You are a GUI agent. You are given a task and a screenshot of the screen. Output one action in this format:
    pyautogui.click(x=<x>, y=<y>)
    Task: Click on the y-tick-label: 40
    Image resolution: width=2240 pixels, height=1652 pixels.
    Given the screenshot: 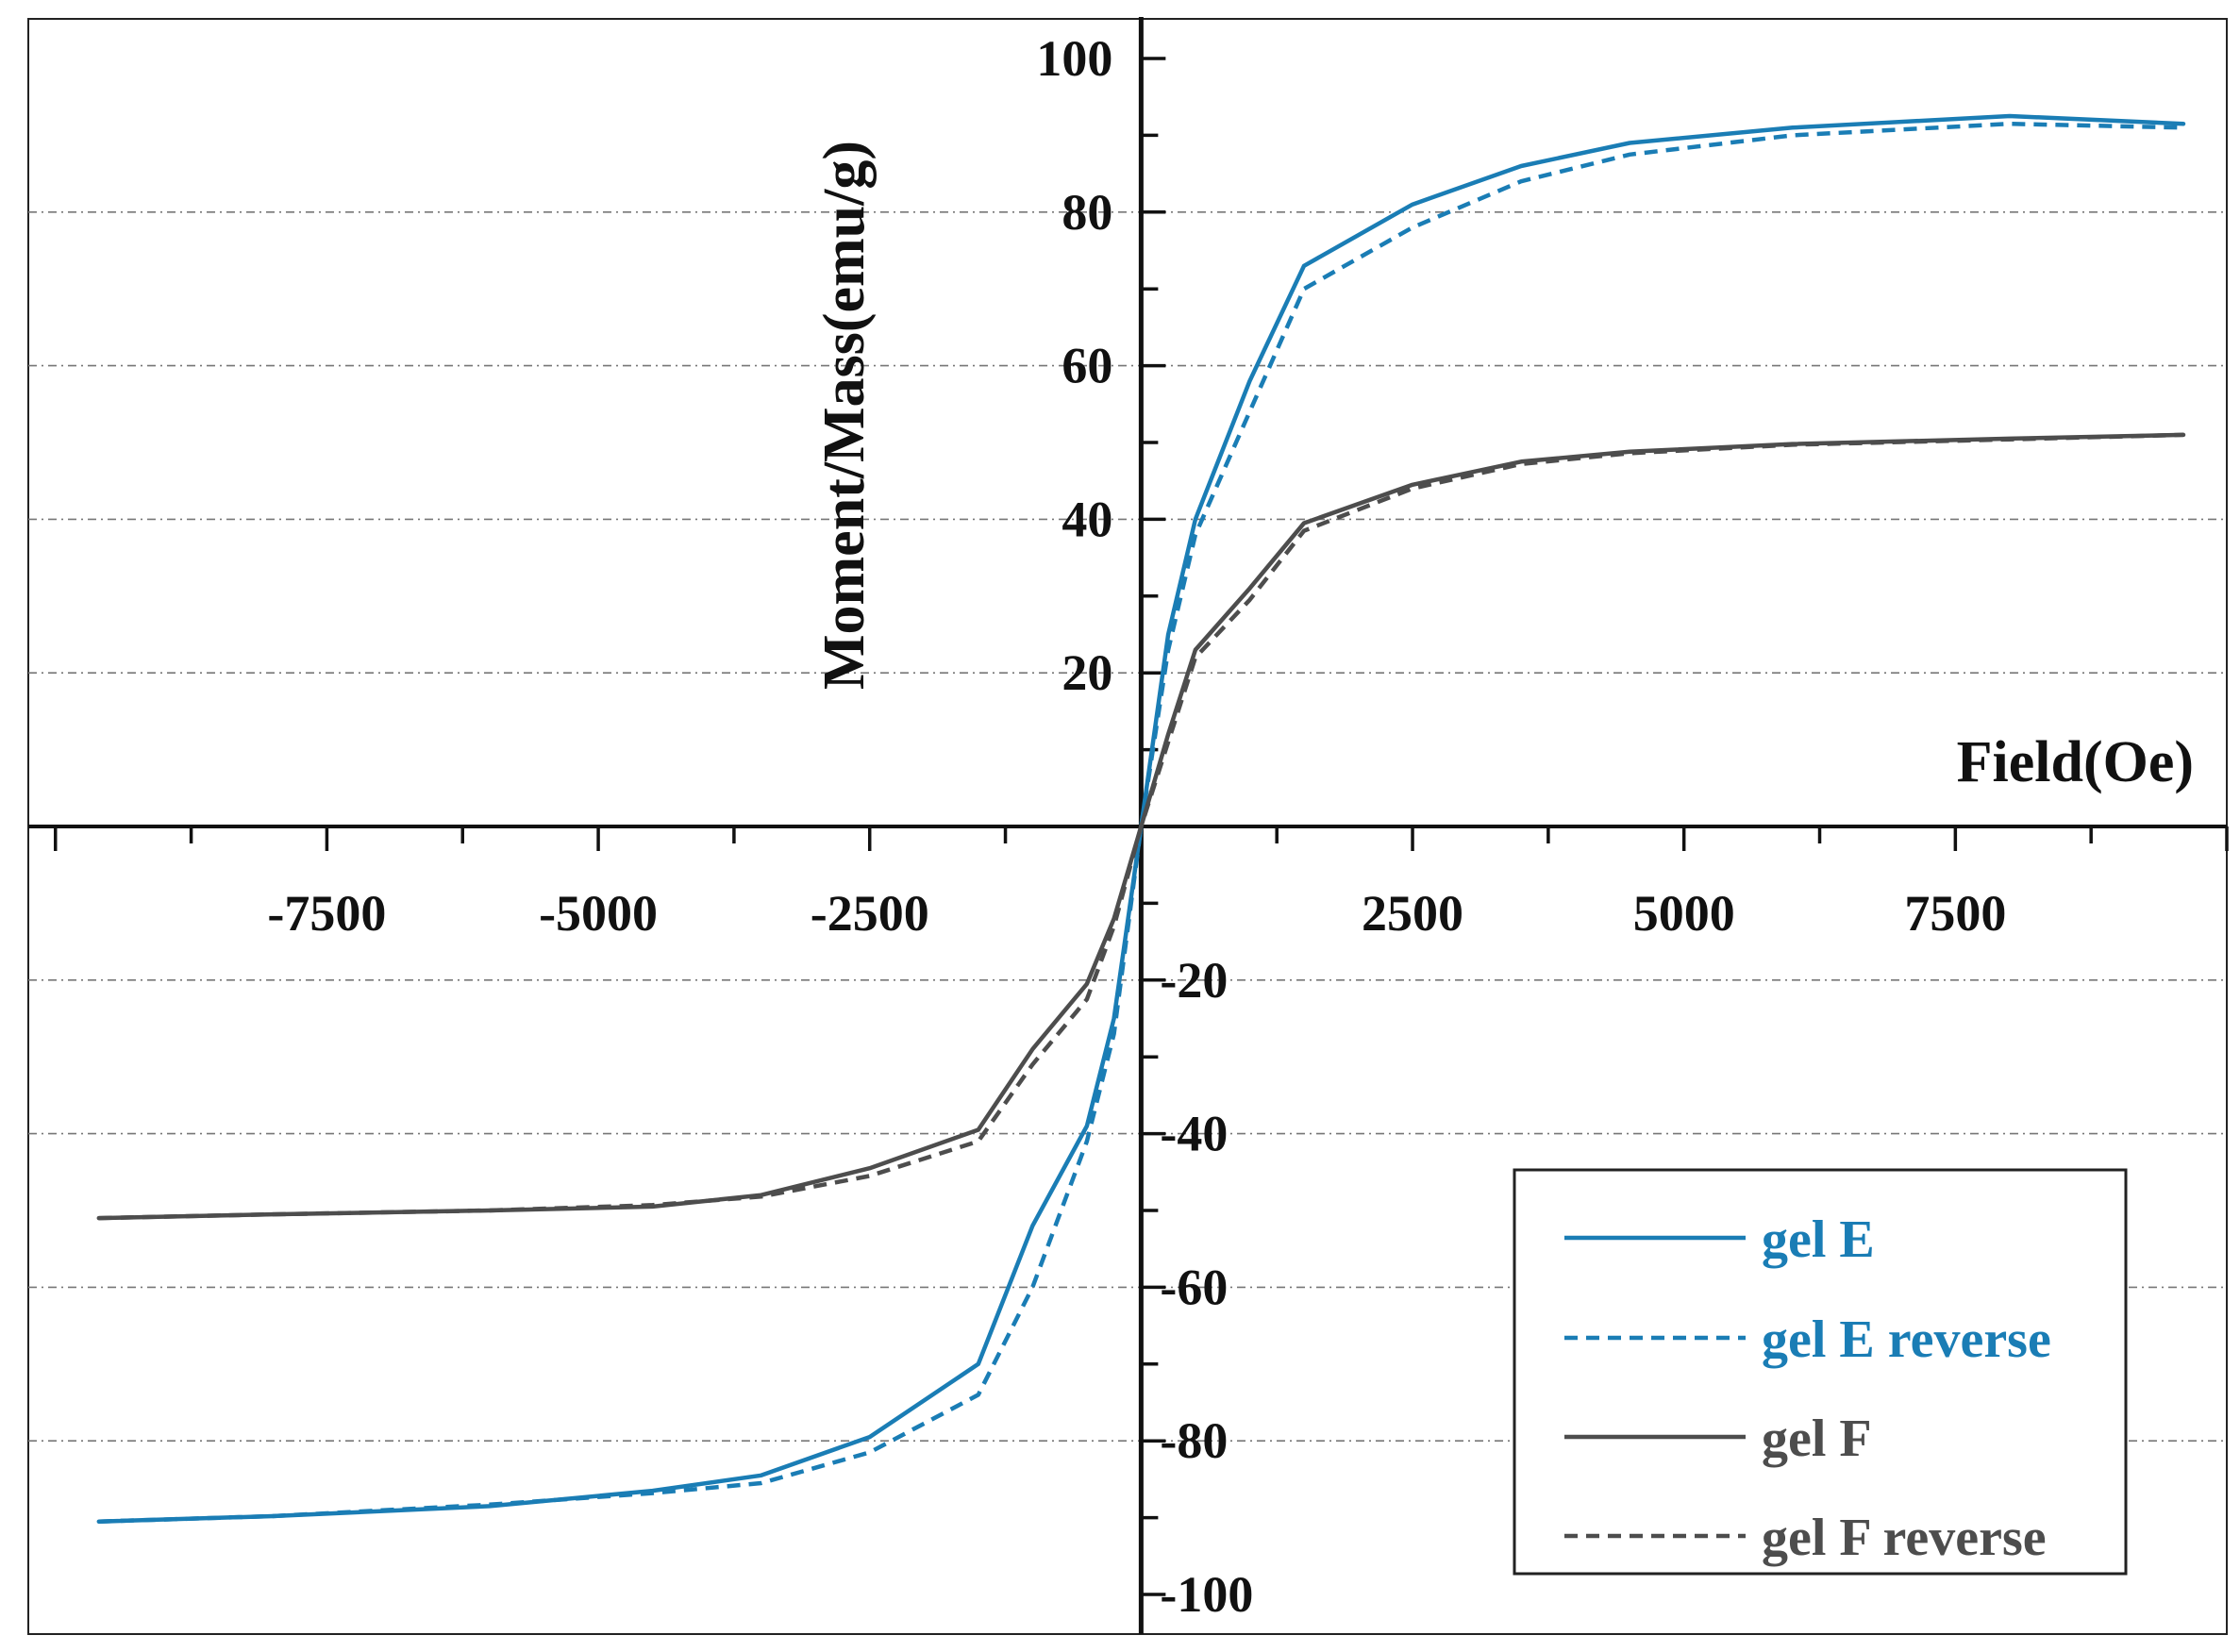 What is the action you would take?
    pyautogui.click(x=1086, y=519)
    